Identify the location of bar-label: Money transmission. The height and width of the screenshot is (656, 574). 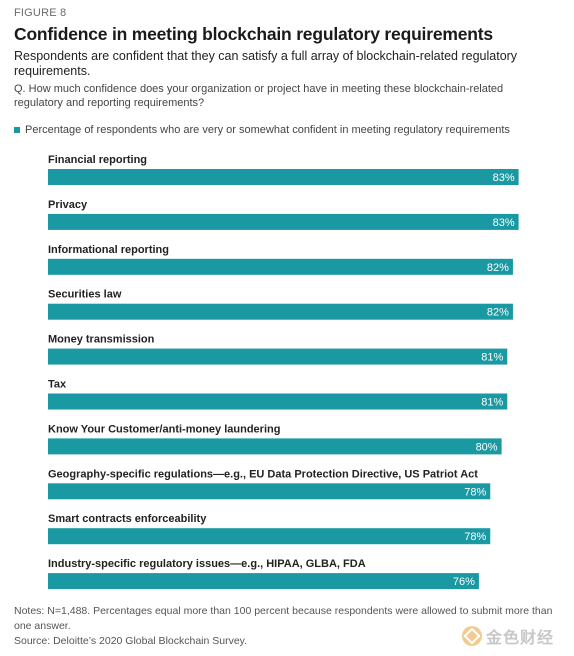
(101, 340).